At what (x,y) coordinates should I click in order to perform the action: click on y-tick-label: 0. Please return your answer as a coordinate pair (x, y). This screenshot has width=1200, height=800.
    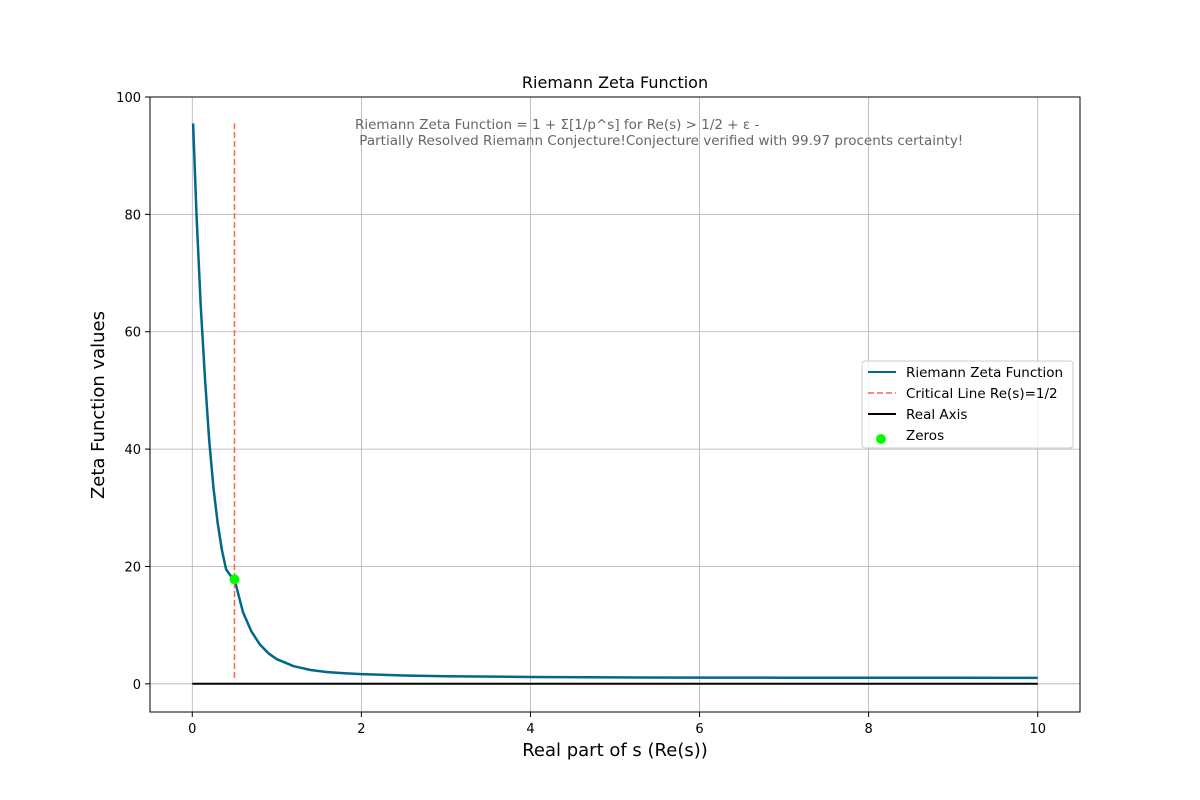
    Looking at the image, I should click on (137, 685).